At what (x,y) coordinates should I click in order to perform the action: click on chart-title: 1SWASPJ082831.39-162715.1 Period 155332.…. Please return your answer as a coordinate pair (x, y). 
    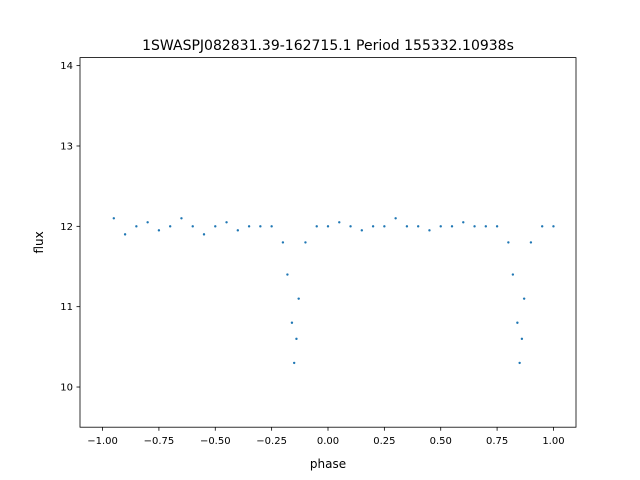
    Looking at the image, I should click on (328, 46).